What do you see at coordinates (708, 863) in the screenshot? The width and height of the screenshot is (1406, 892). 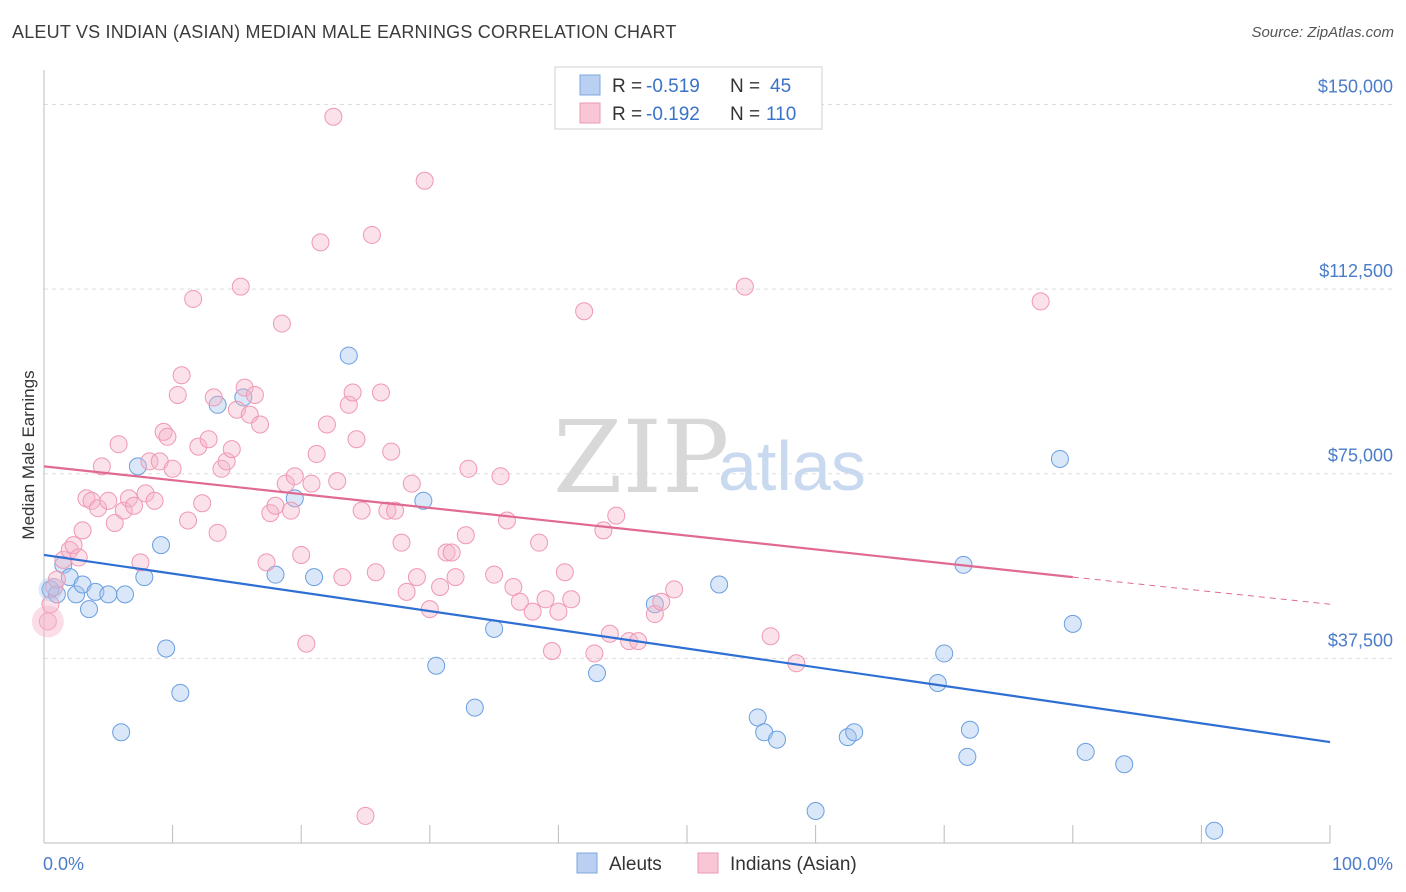 I see `series-legend-swatch-indians` at bounding box center [708, 863].